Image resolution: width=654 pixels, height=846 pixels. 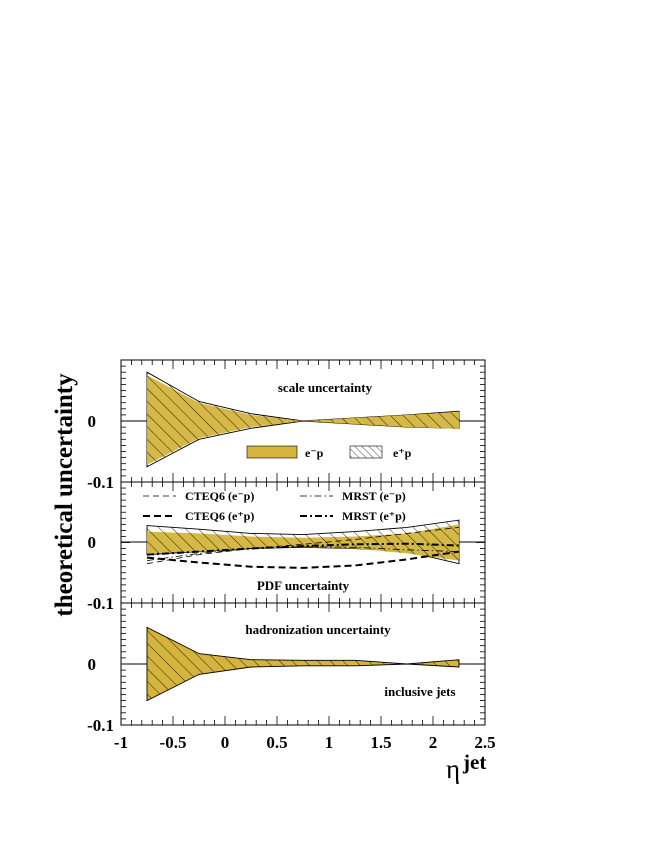 I want to click on panel-hadronization-annotation: inclusive jets, so click(x=419, y=691).